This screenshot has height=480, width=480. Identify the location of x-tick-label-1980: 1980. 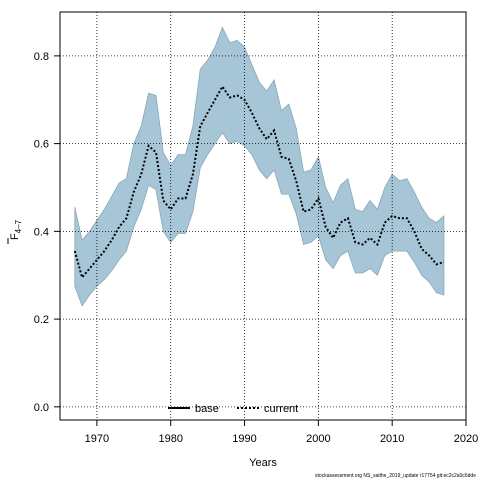
(170, 439).